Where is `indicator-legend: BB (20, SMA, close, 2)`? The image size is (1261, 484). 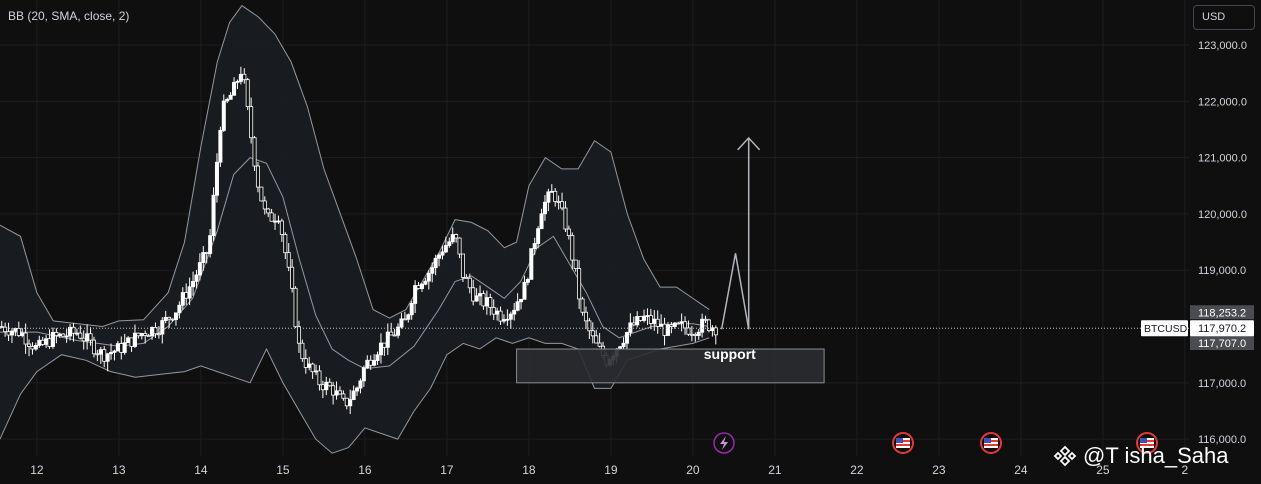 indicator-legend: BB (20, SMA, close, 2) is located at coordinates (69, 16).